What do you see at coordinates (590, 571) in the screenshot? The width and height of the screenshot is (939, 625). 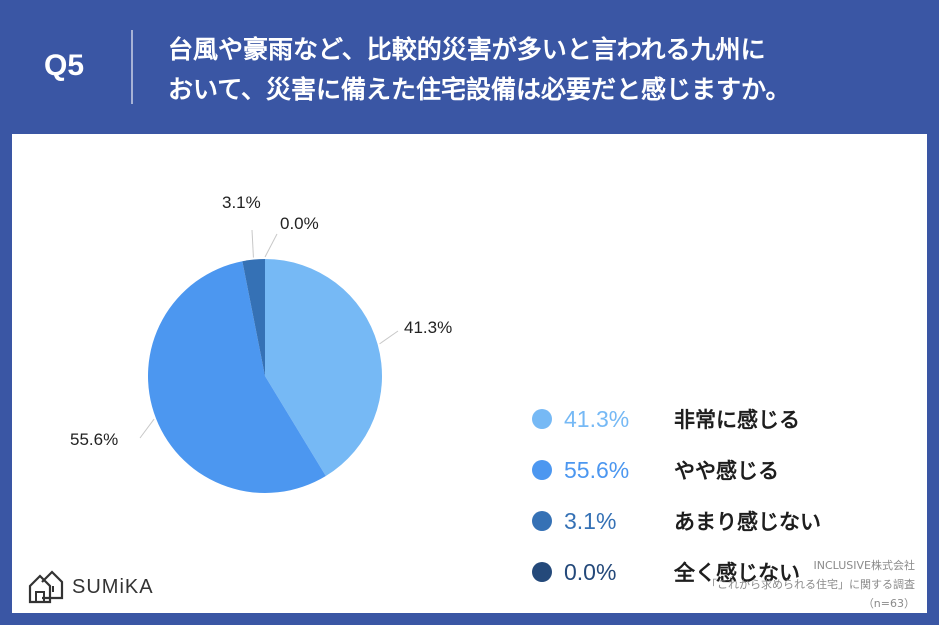 I see `legend-value: 0.0%` at bounding box center [590, 571].